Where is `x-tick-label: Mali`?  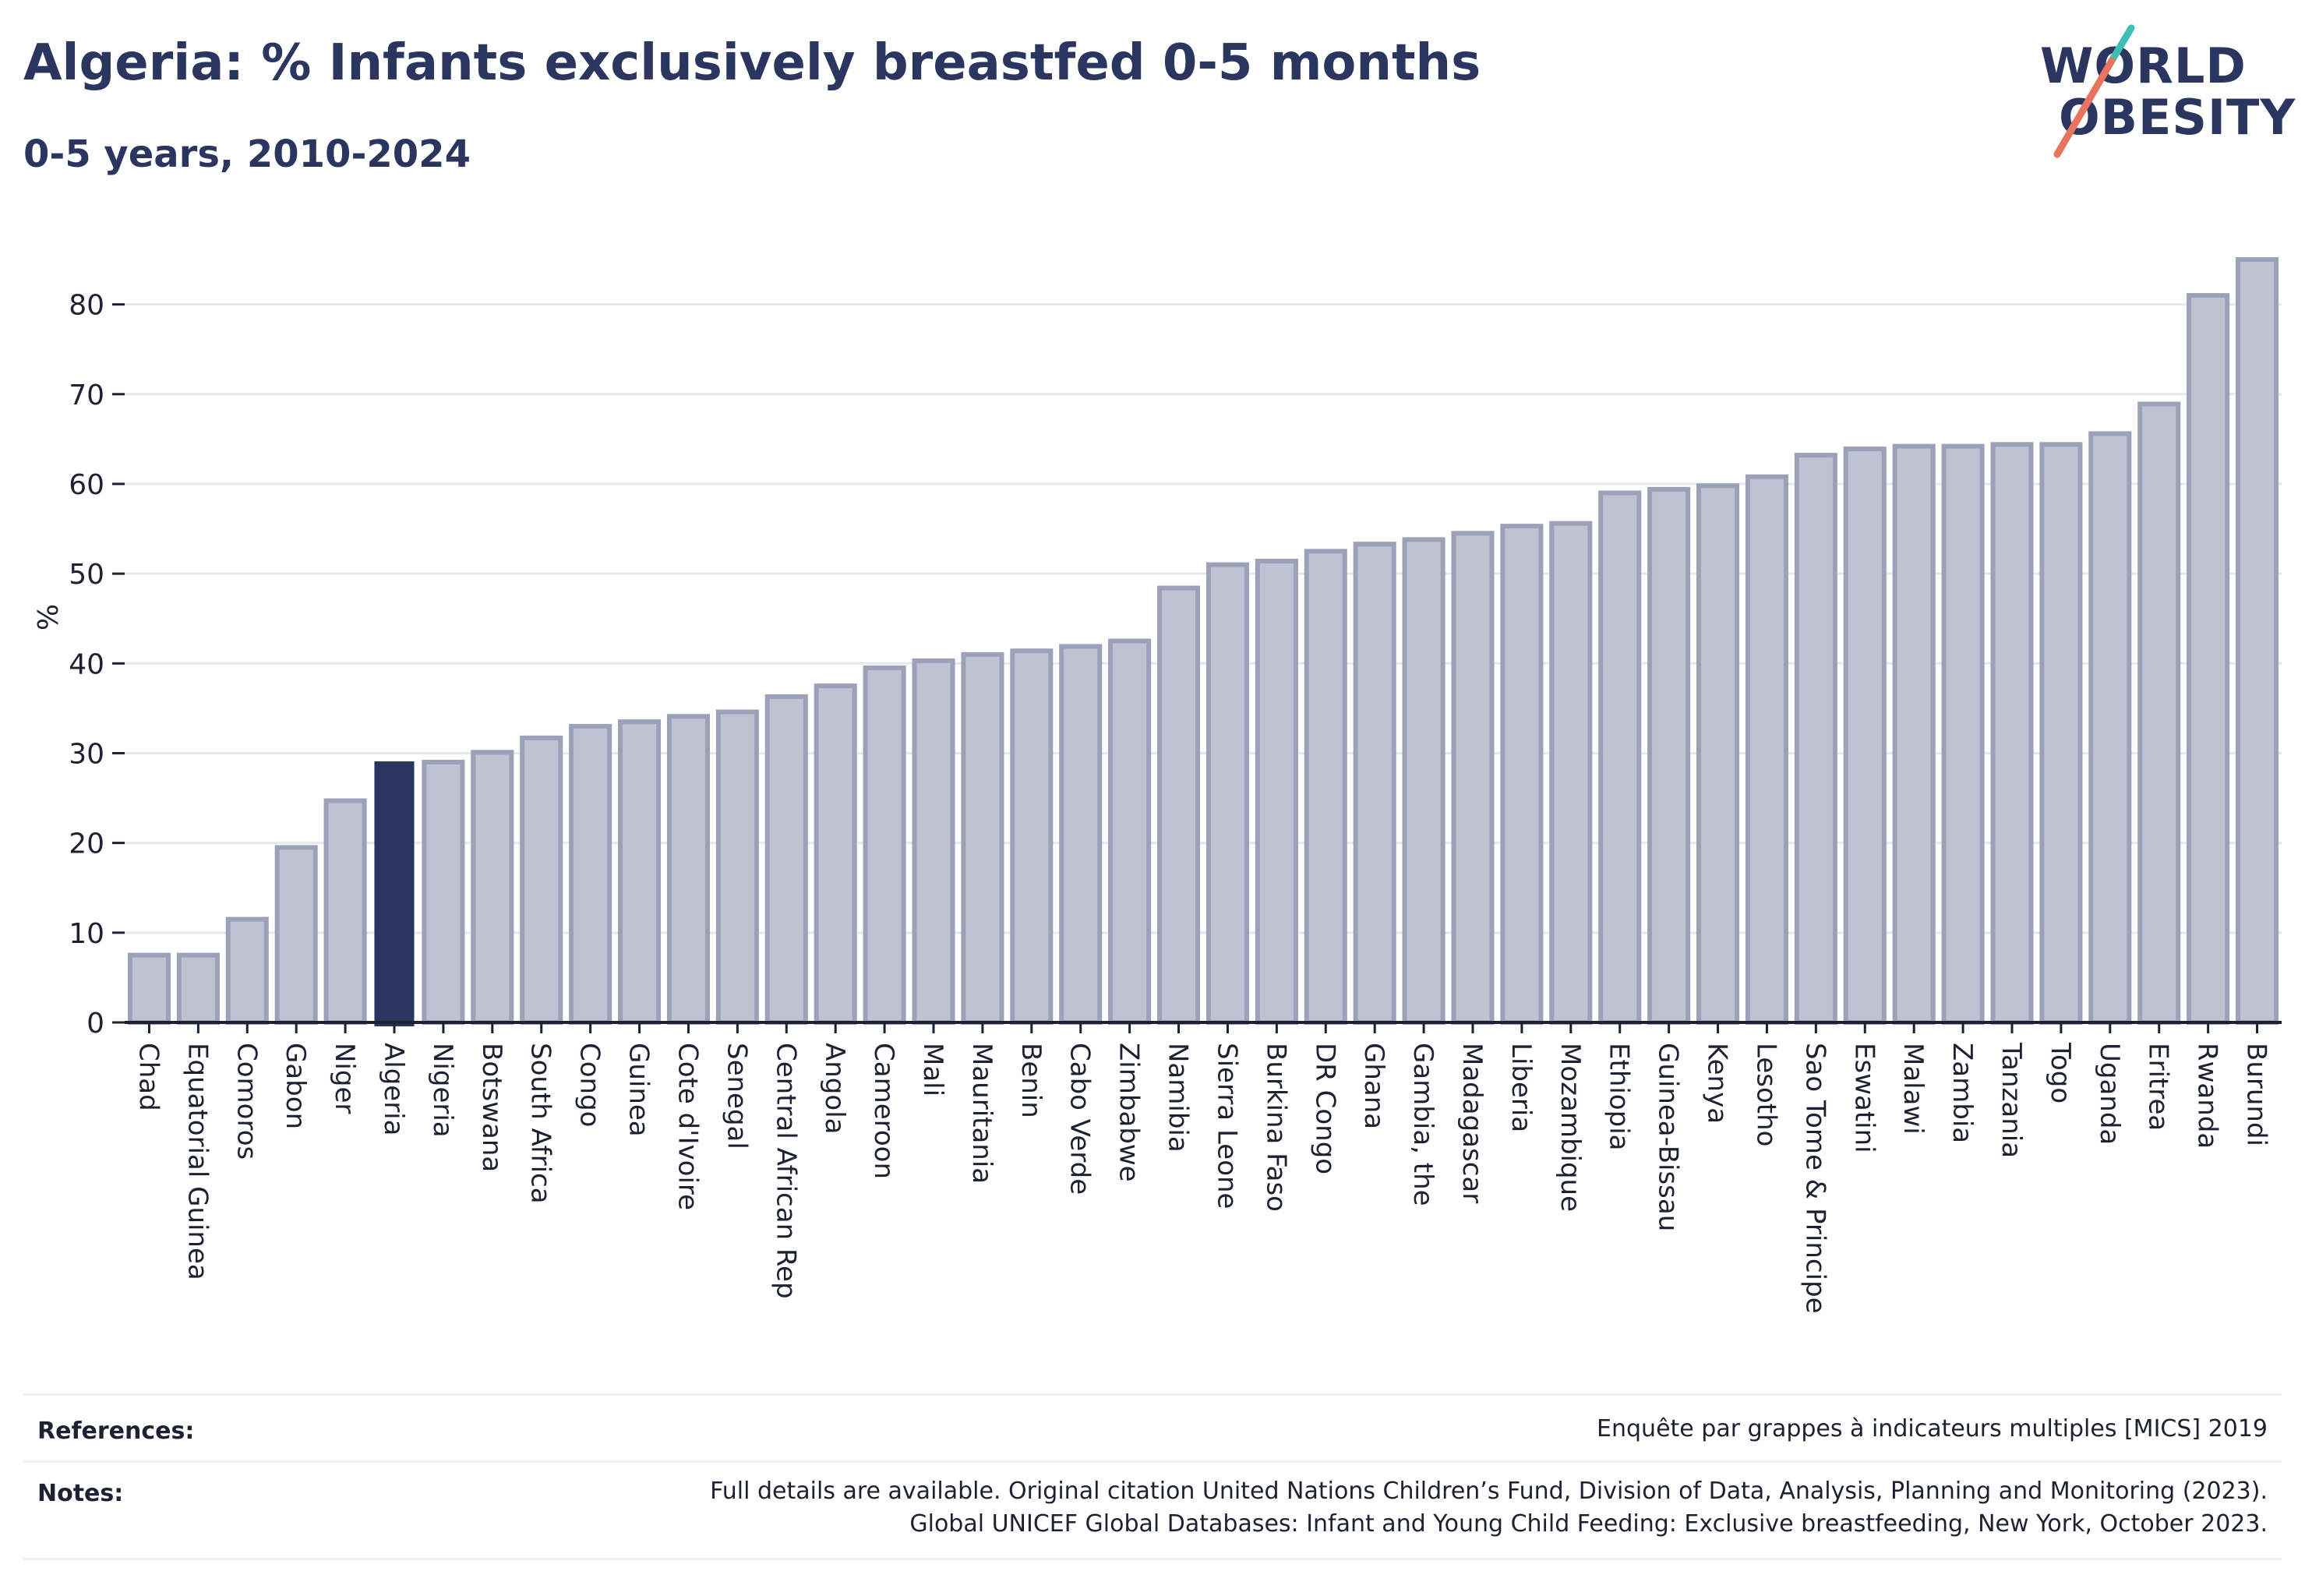
x-tick-label: Mali is located at coordinates (932, 1069).